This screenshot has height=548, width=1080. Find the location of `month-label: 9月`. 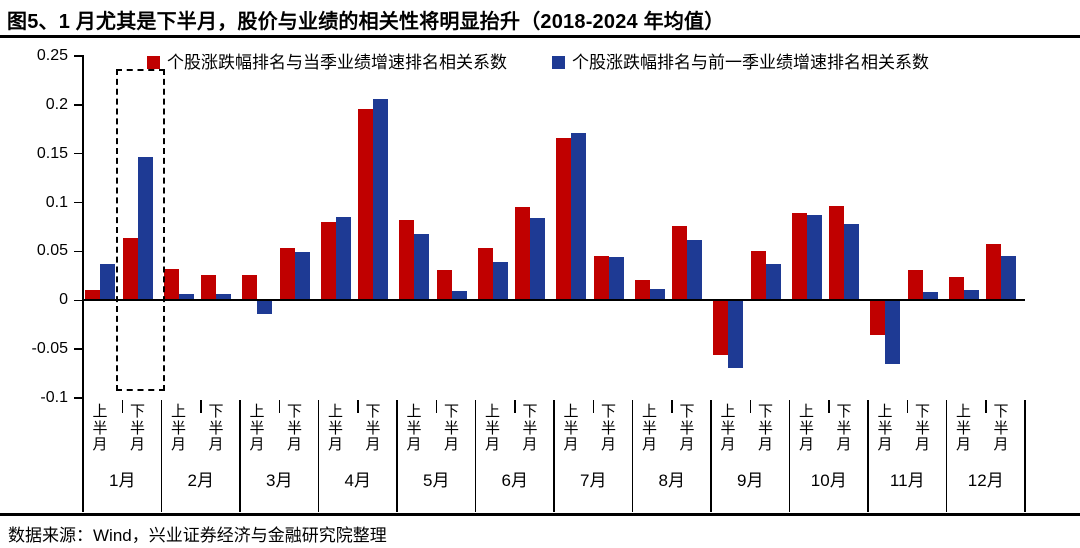

month-label: 9月 is located at coordinates (750, 480).